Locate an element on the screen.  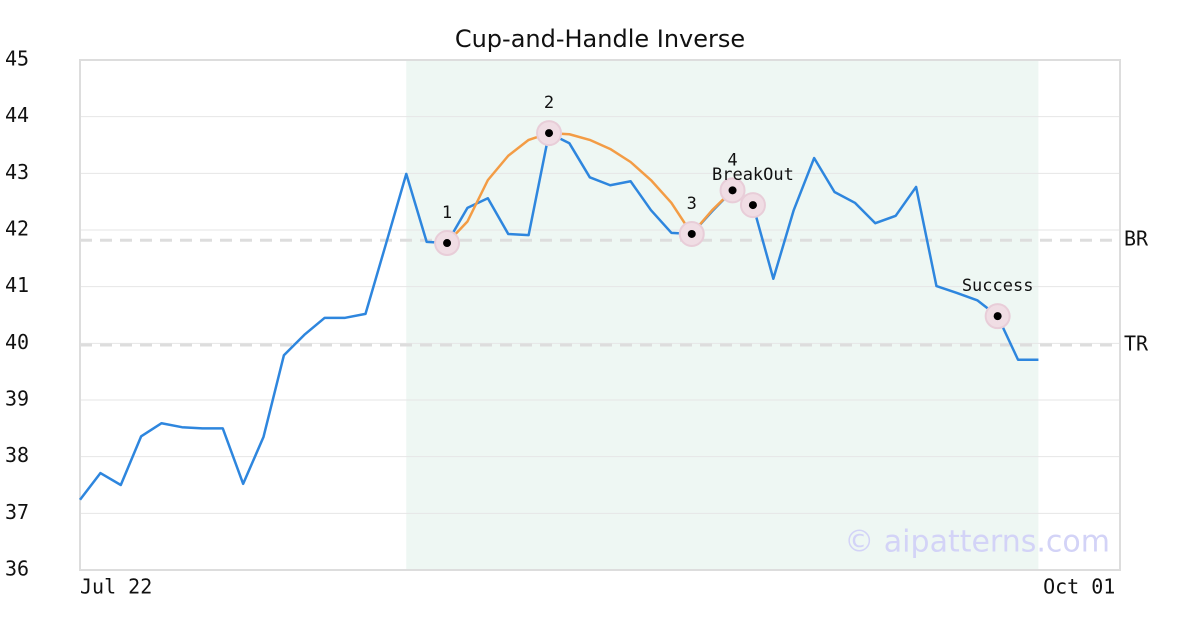
marker-label: 1 is located at coordinates (447, 213).